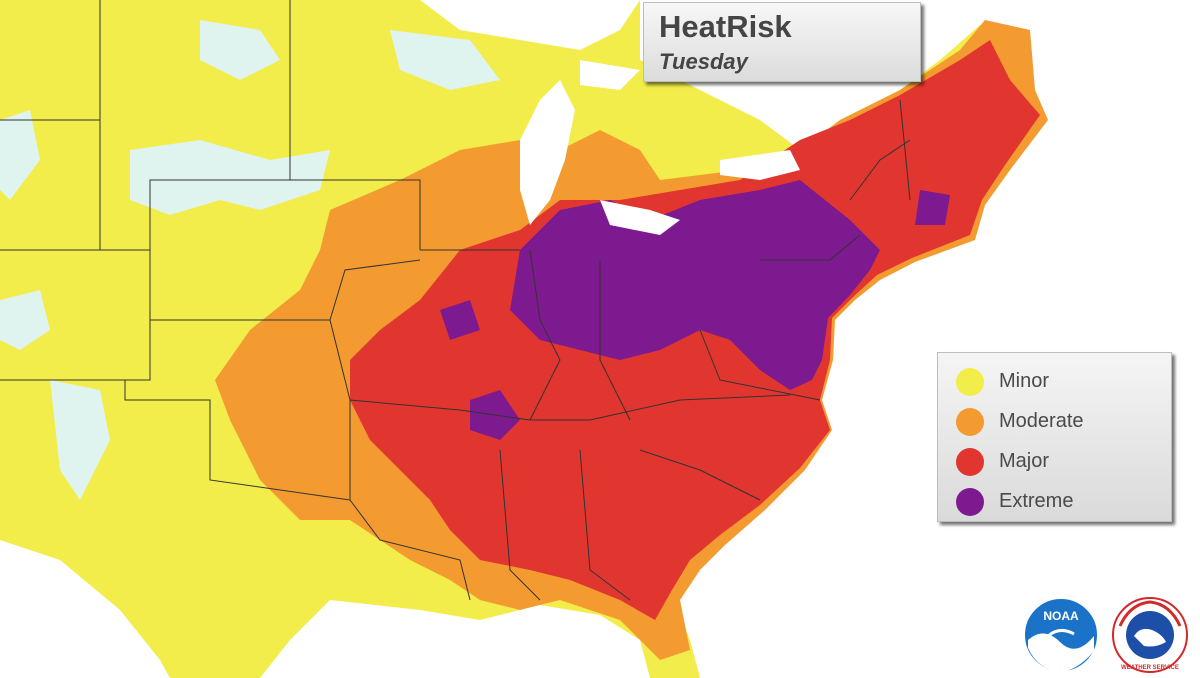 This screenshot has height=678, width=1200. What do you see at coordinates (1024, 461) in the screenshot?
I see `legend-label-major: Major` at bounding box center [1024, 461].